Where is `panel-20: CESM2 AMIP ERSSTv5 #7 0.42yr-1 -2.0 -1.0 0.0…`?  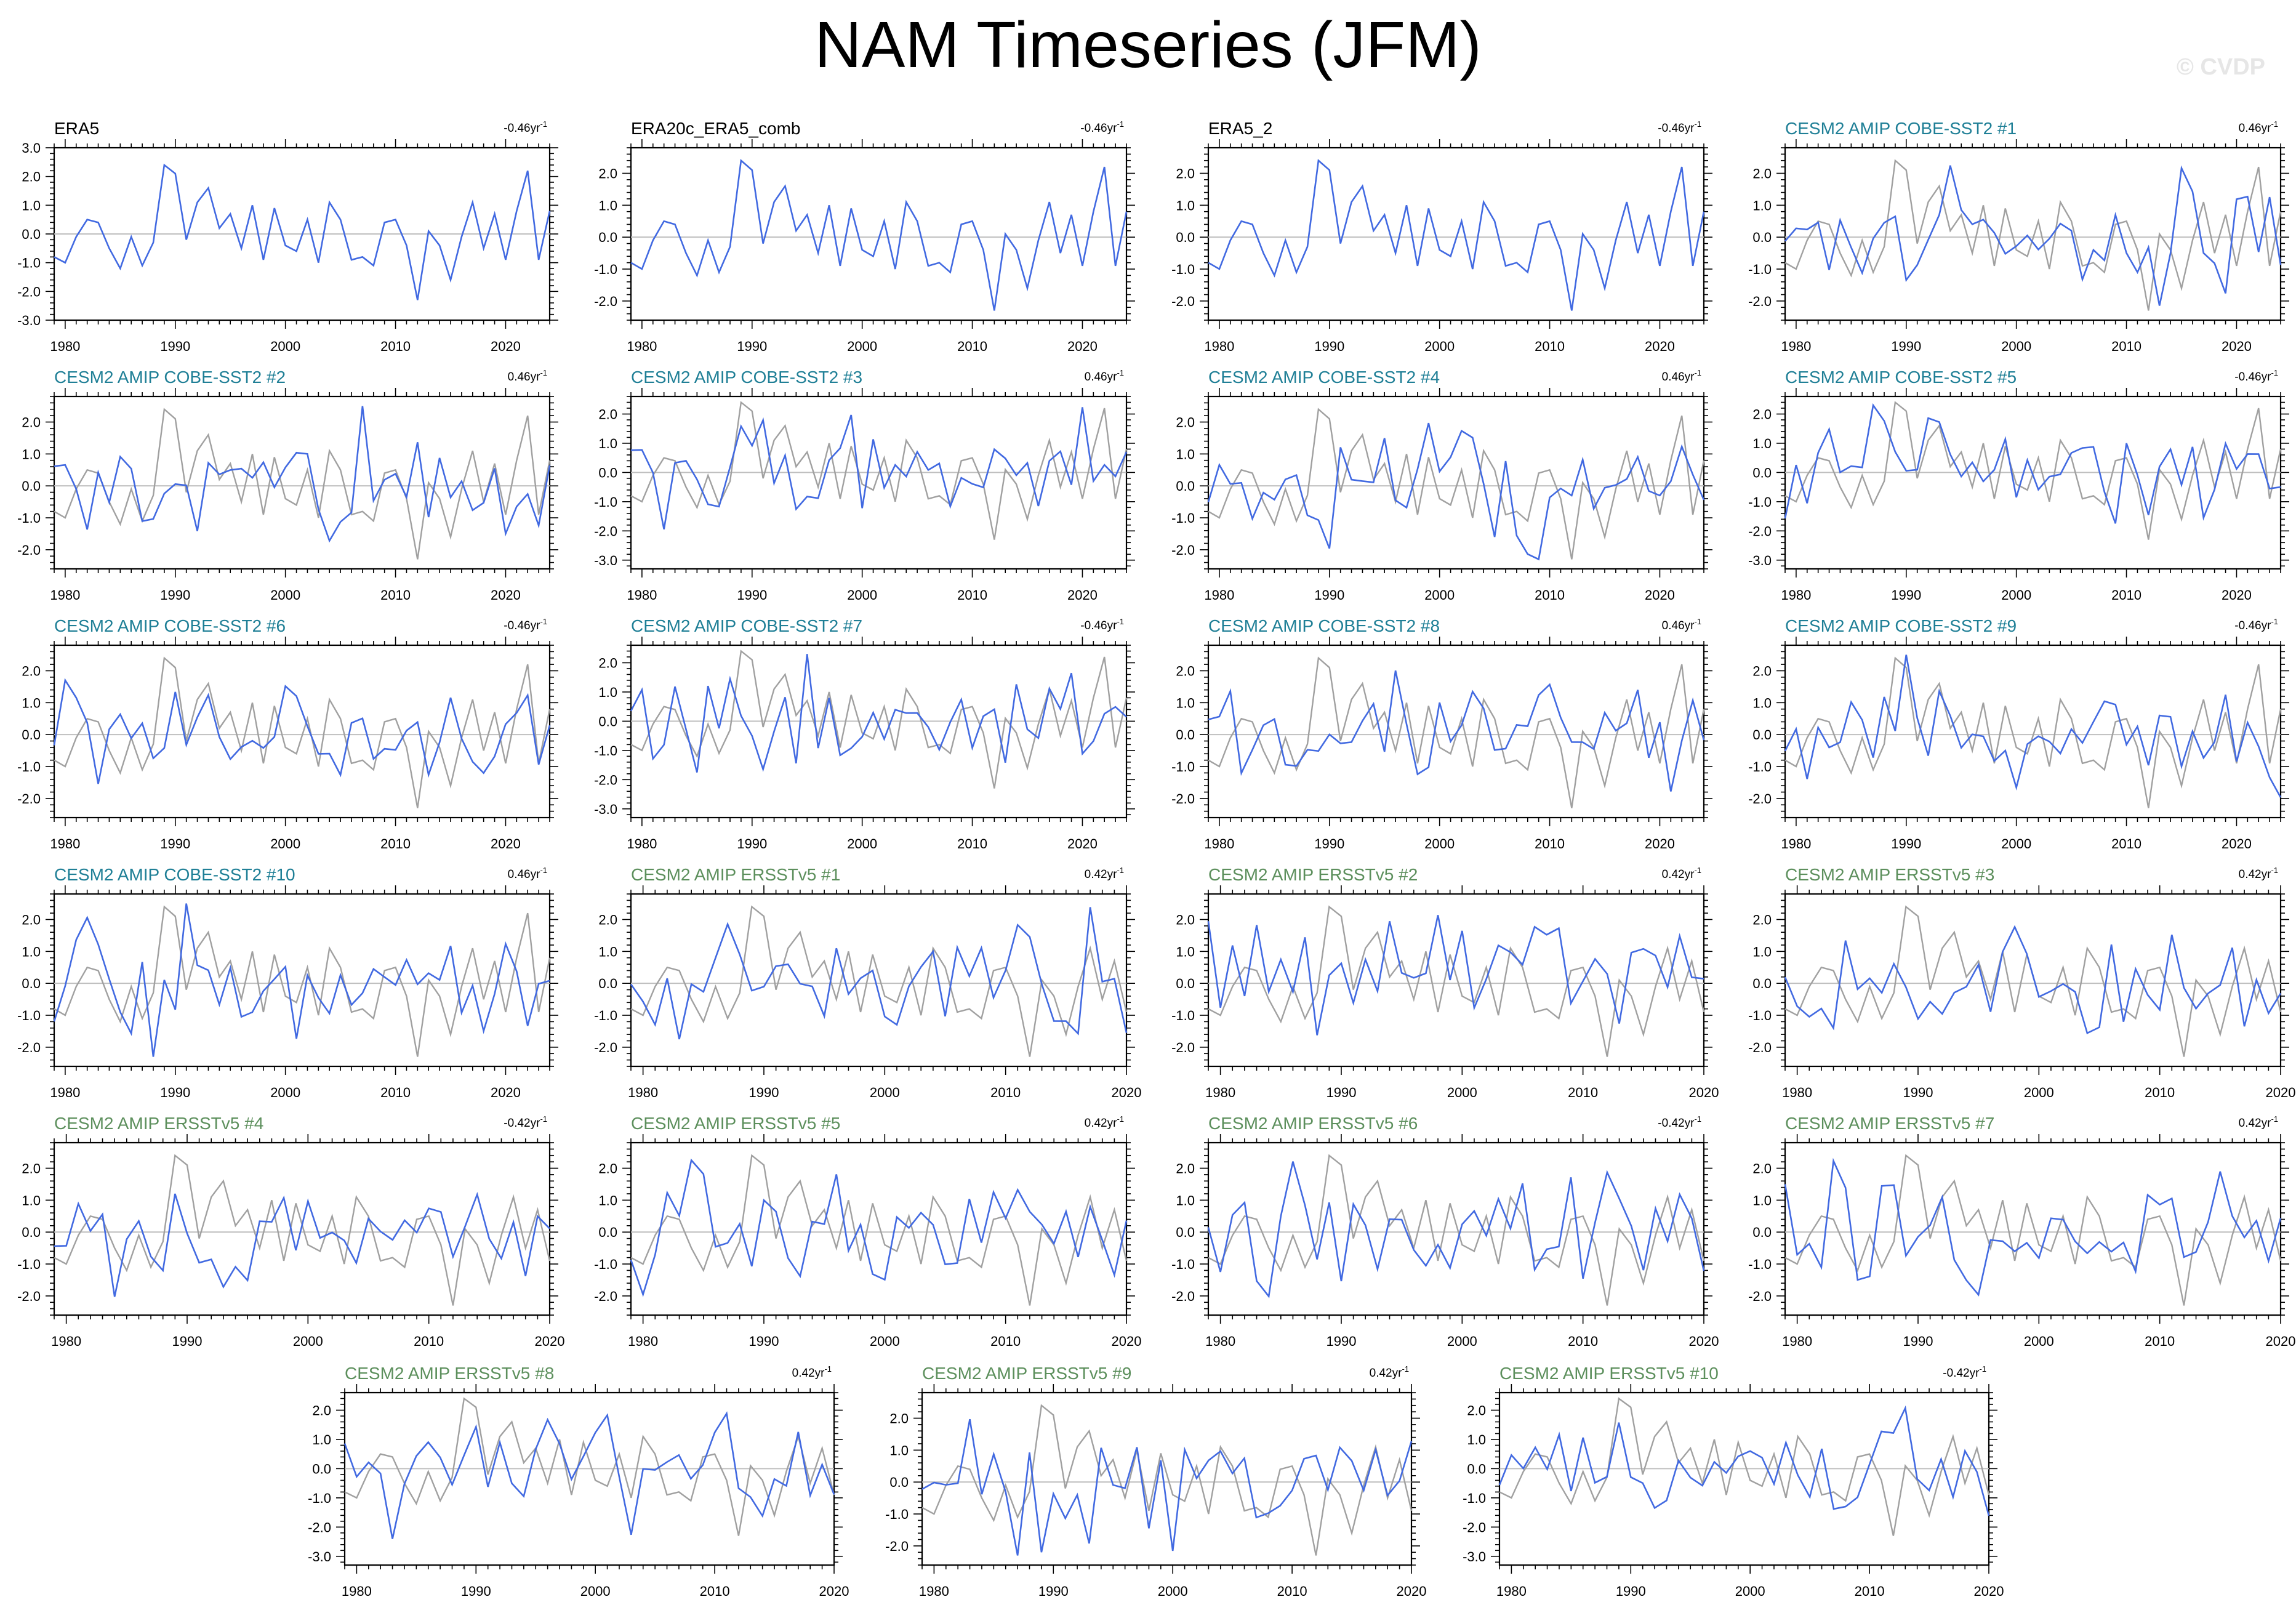
panel-20: CESM2 AMIP ERSSTv5 #7 0.42yr-1 -2.0 -1.0 0.0… is located at coordinates (2021, 1231).